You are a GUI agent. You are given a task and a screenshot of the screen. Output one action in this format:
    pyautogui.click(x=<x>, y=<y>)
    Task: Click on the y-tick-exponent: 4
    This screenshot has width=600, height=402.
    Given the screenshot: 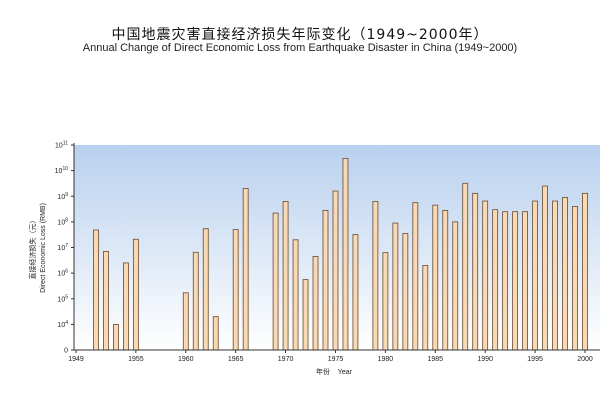 What is the action you would take?
    pyautogui.click(x=66, y=323)
    